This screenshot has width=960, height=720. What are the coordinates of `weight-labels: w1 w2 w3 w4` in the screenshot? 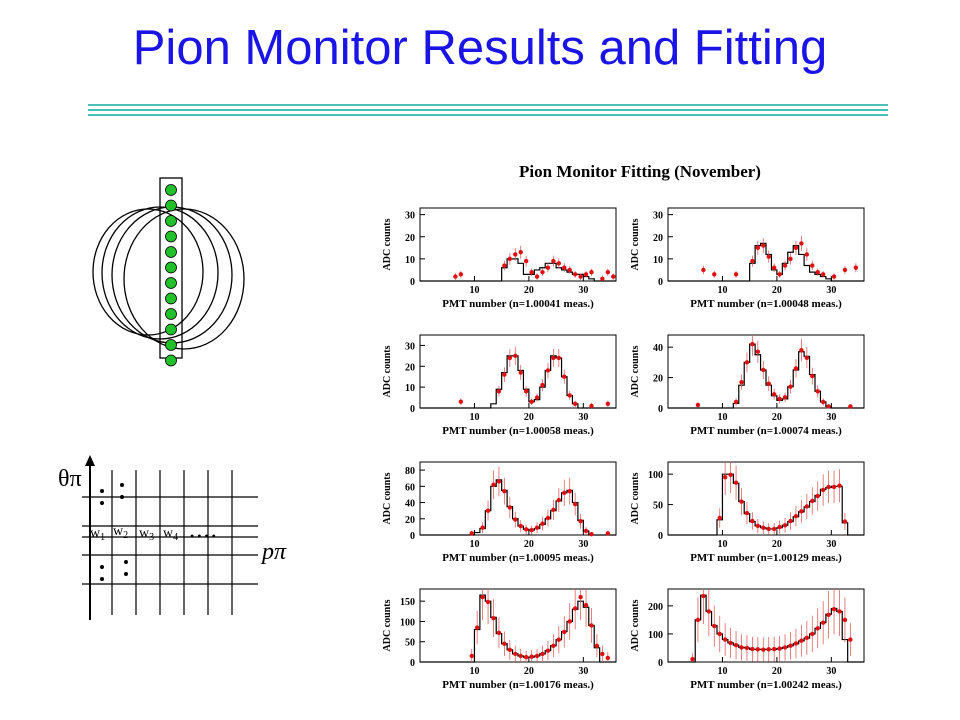 It's located at (134, 533).